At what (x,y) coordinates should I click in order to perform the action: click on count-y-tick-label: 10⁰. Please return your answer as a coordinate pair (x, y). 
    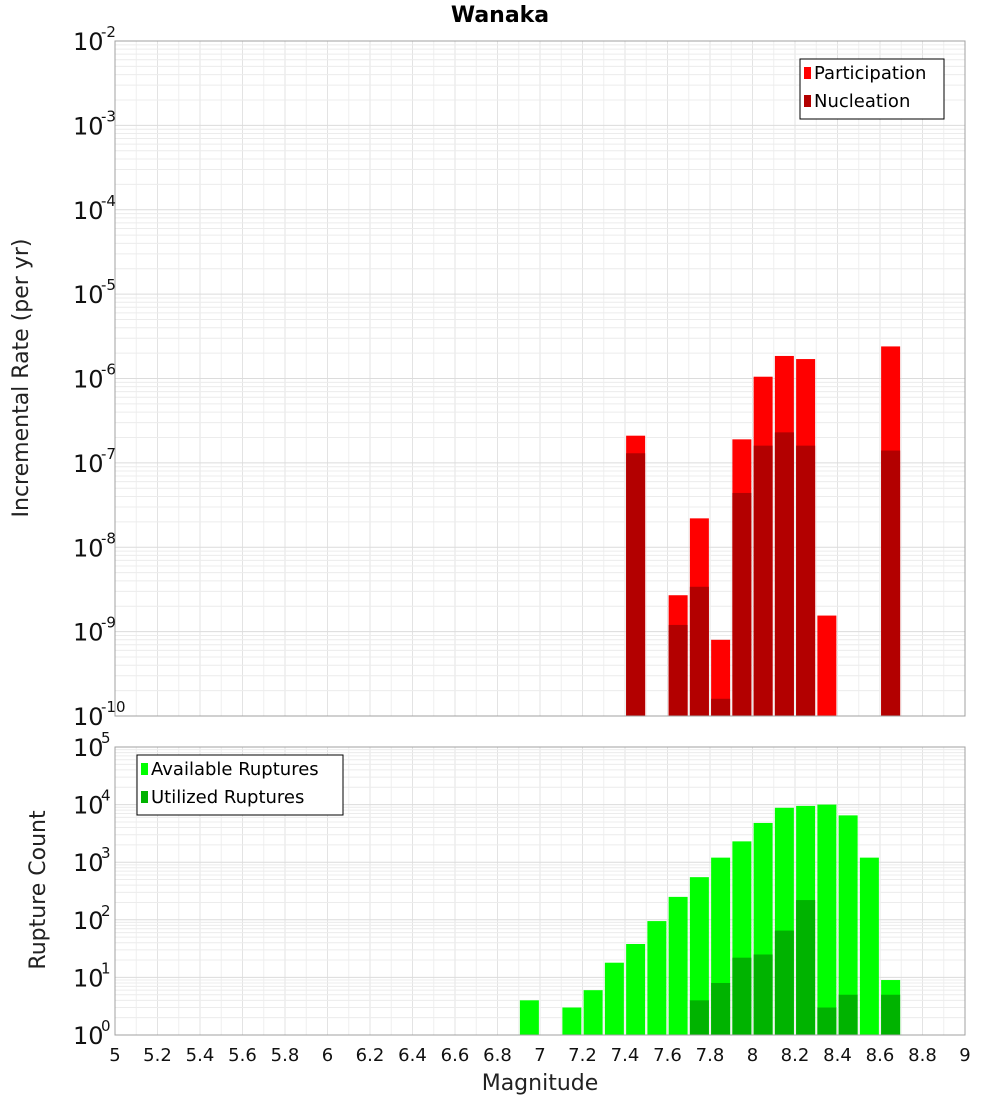
    Looking at the image, I should click on (92, 1033).